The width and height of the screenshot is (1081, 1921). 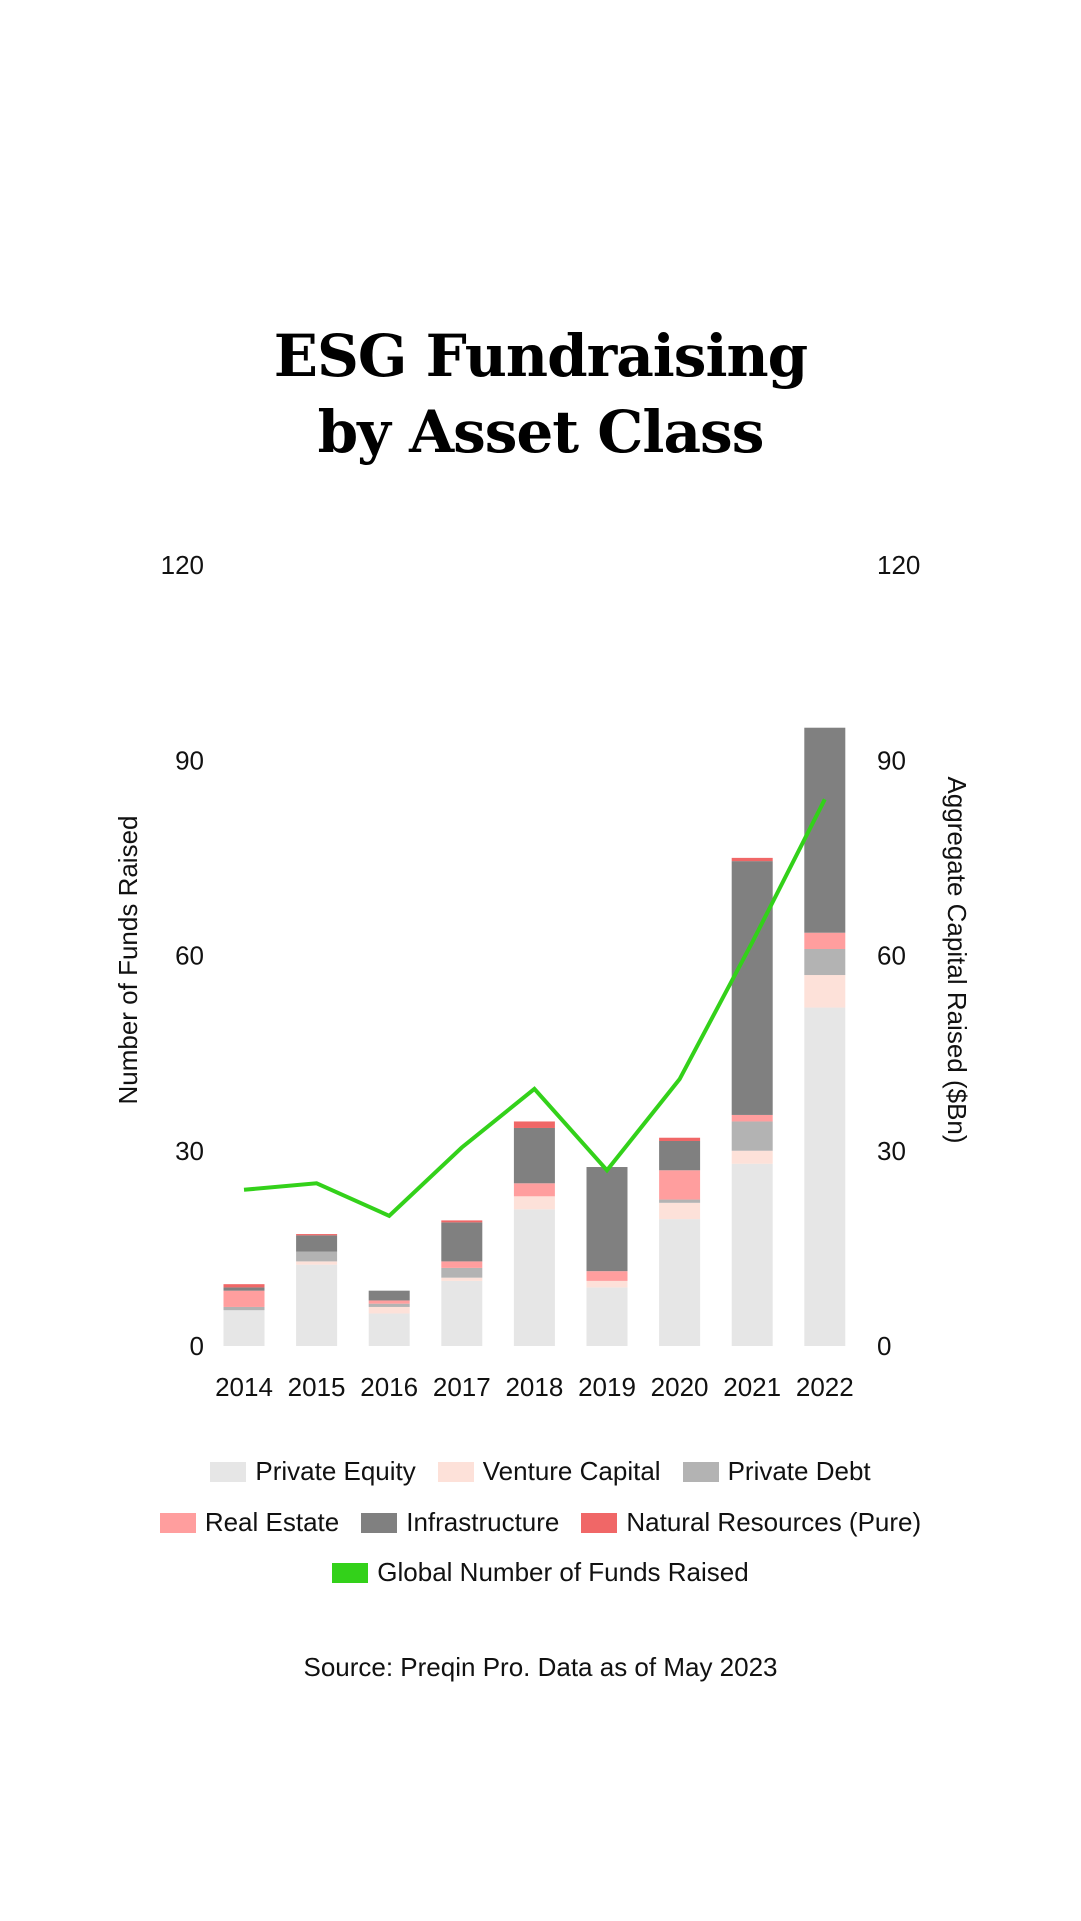 I want to click on bar-2020-private-equity, so click(x=680, y=1282).